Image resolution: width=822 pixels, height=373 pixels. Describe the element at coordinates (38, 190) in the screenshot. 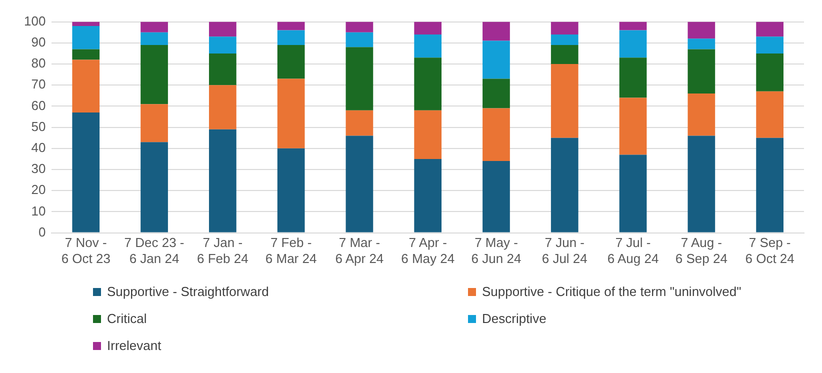

I see `y-tick-label: 20` at that location.